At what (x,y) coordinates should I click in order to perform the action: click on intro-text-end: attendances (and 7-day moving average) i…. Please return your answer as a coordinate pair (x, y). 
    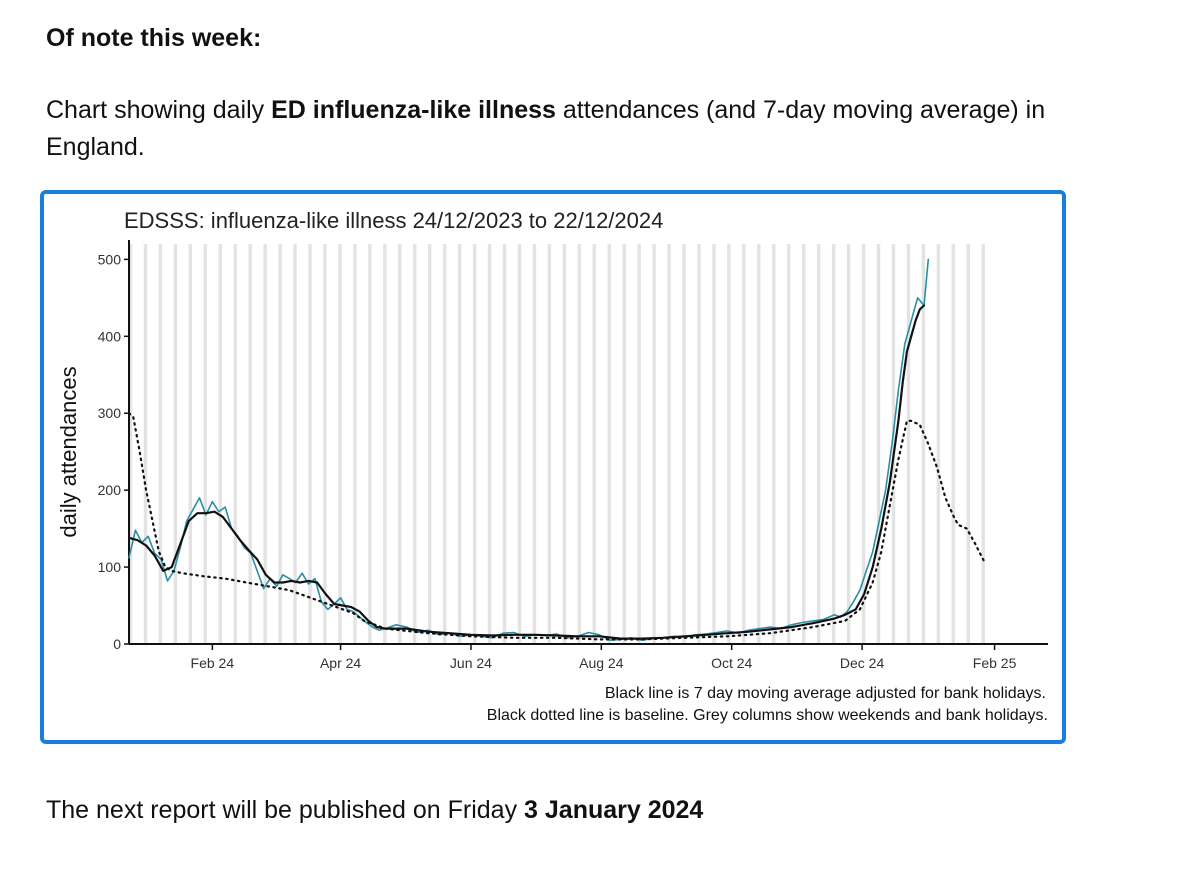
    Looking at the image, I should click on (546, 128).